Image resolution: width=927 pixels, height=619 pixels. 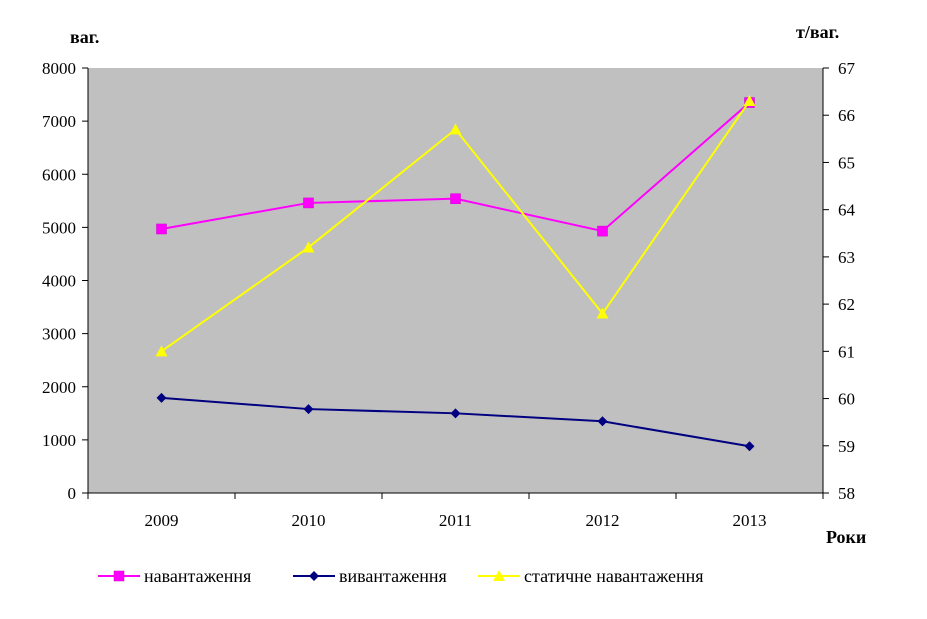 What do you see at coordinates (162, 520) in the screenshot?
I see `x-tick-label: 2009` at bounding box center [162, 520].